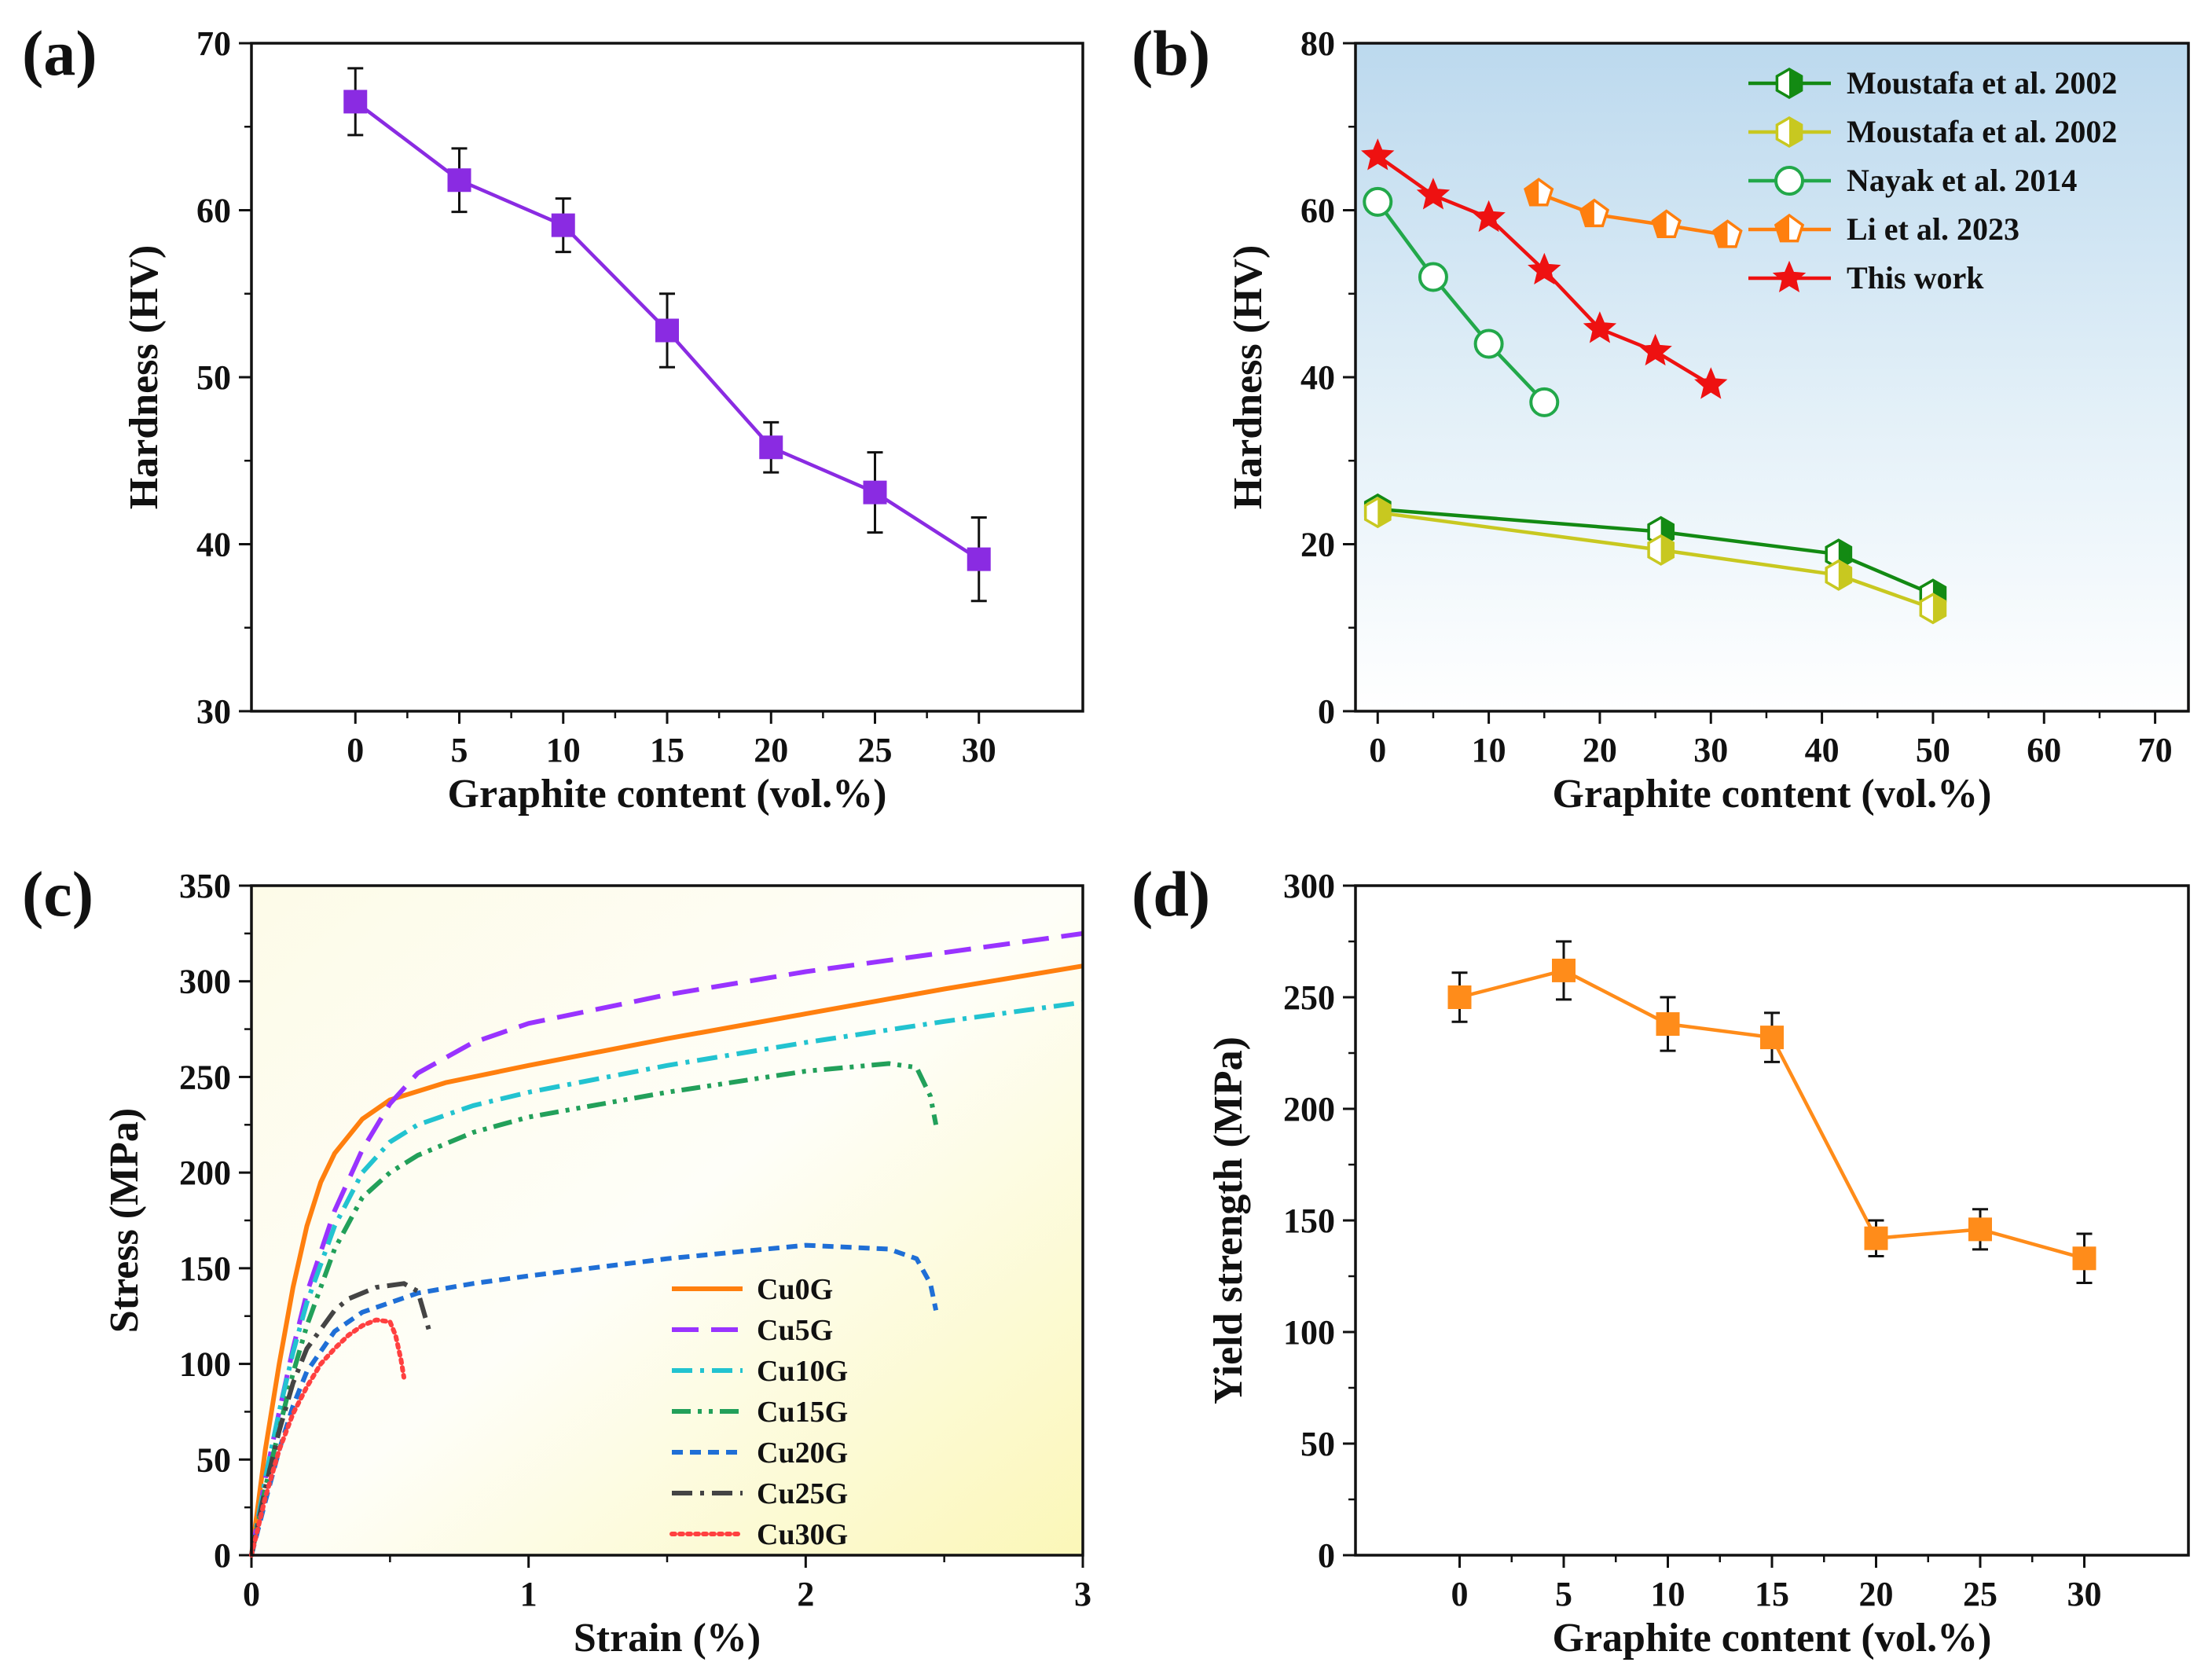  What do you see at coordinates (1317, 43) in the screenshot?
I see `y-tick-label: 80` at bounding box center [1317, 43].